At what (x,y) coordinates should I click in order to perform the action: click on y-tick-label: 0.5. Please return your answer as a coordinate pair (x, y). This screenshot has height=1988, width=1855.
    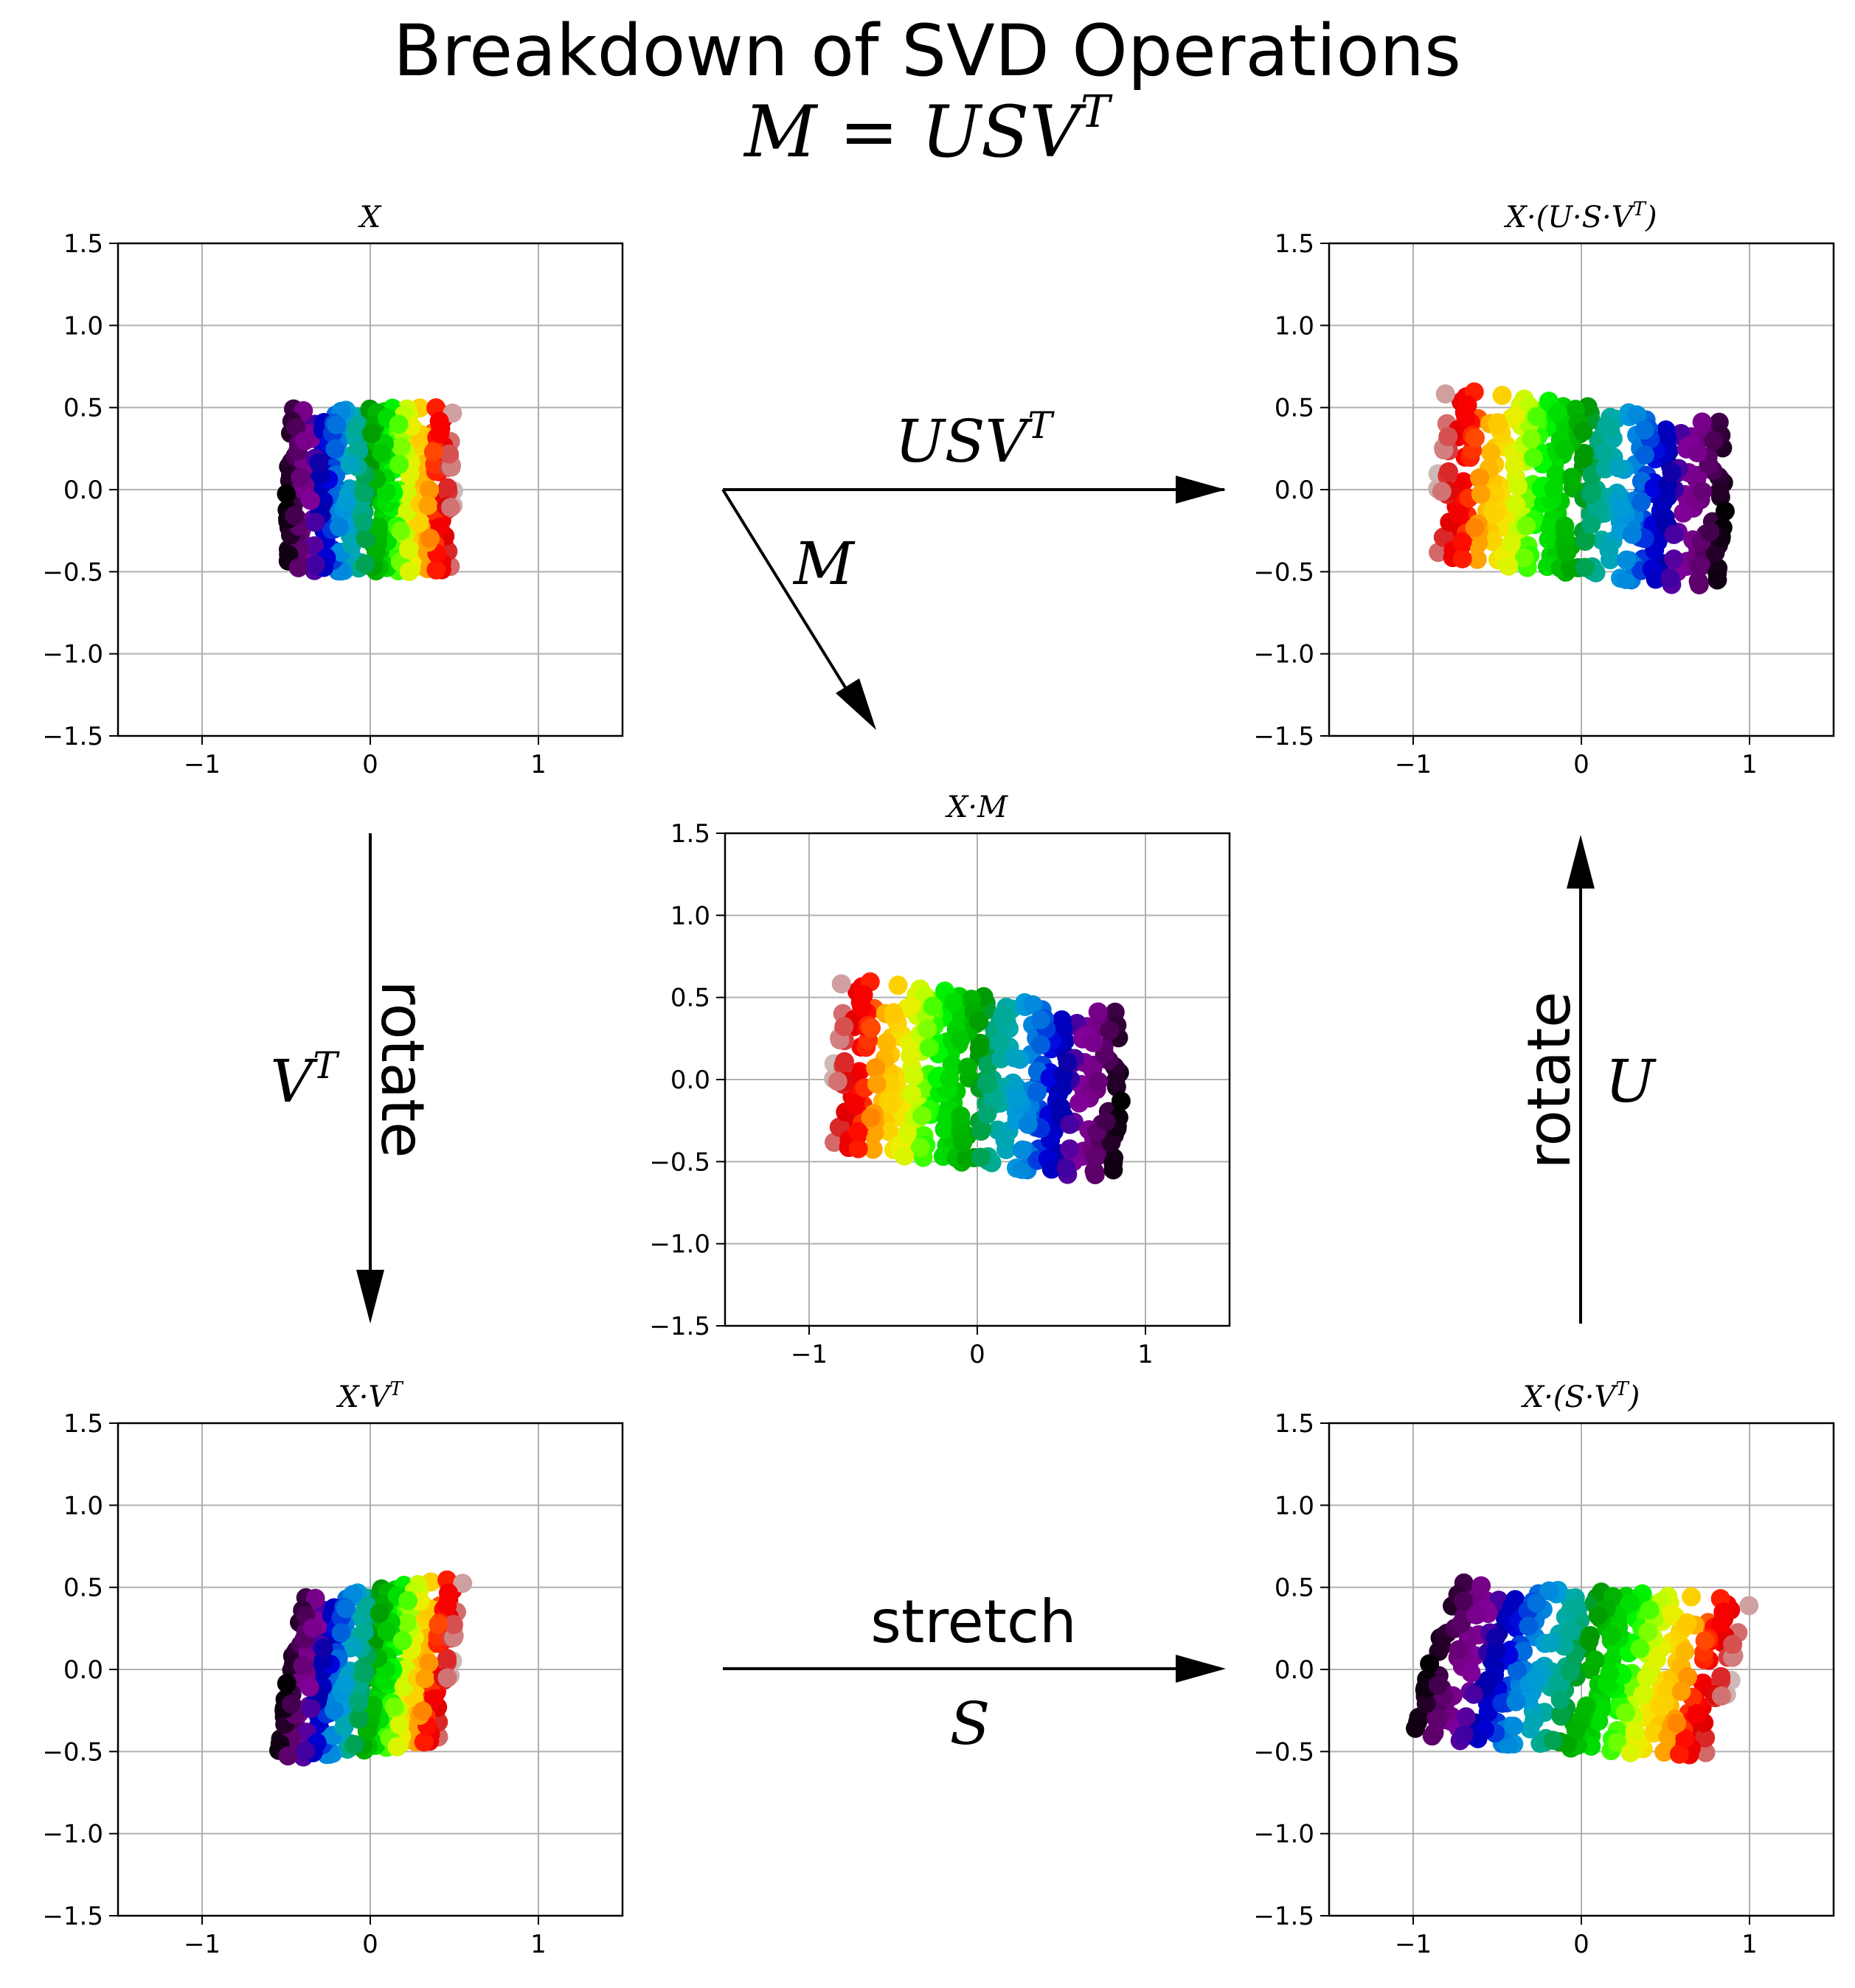
    Looking at the image, I should click on (690, 998).